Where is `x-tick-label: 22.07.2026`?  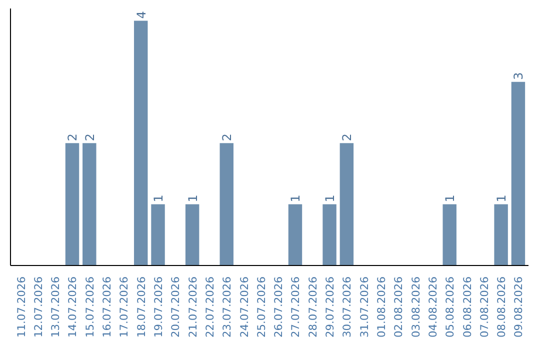
x-tick-label: 22.07.2026 is located at coordinates (209, 307).